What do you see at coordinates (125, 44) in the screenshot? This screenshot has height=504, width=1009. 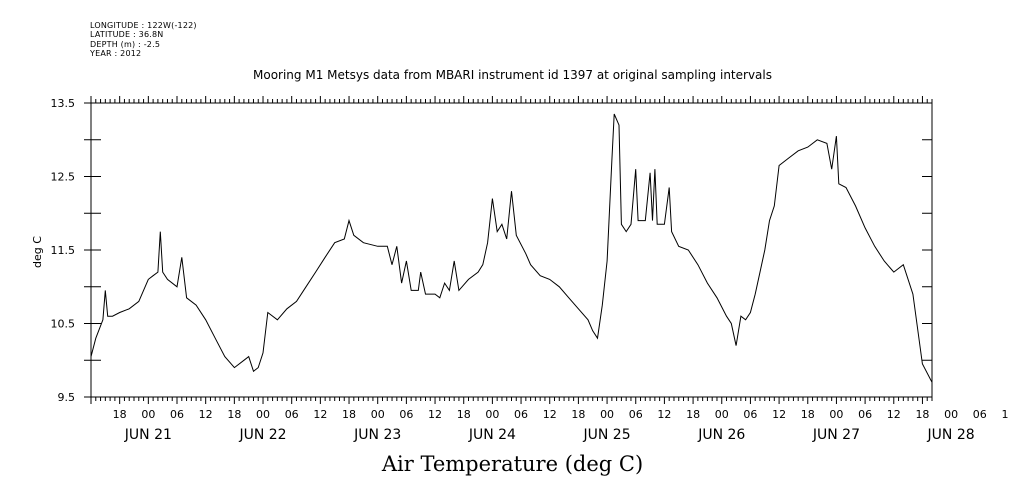 I see `depth-label: DEPTH (m) : -2.5` at bounding box center [125, 44].